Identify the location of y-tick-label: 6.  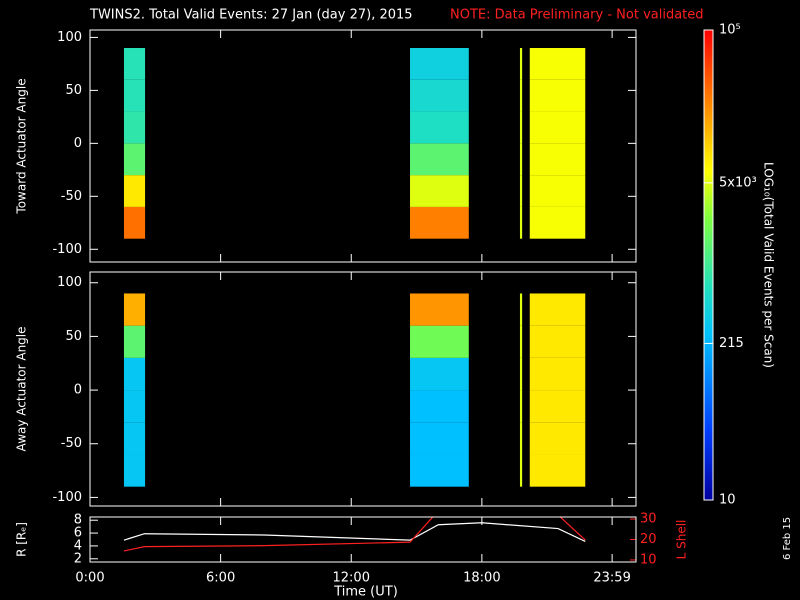
(78, 533).